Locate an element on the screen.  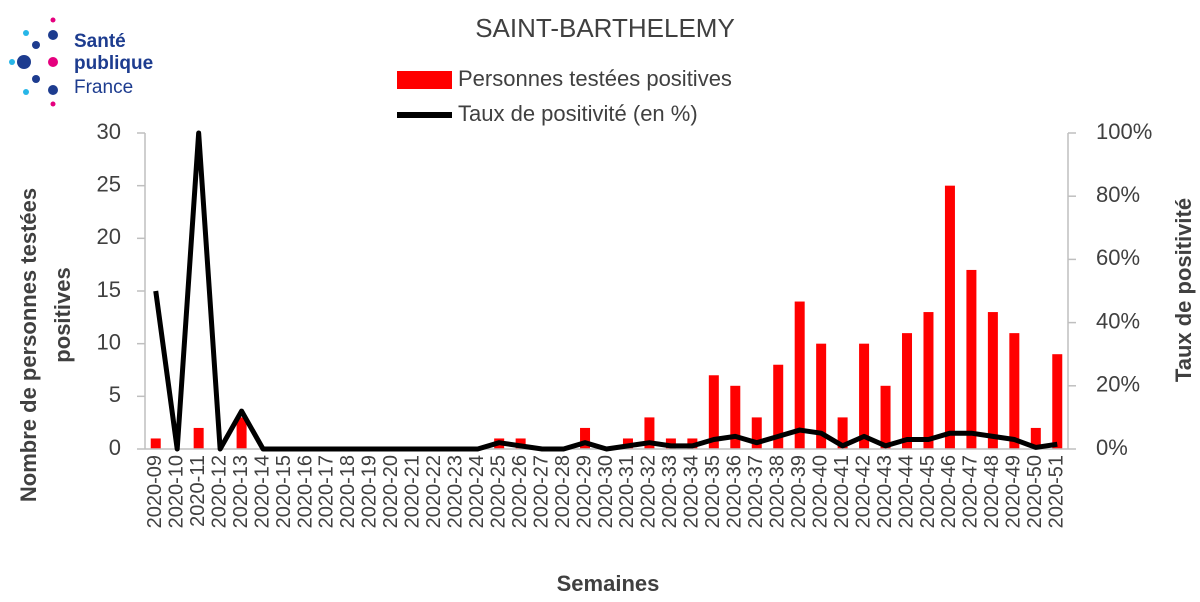
x-tick-label: 2020-38 is located at coordinates (778, 491).